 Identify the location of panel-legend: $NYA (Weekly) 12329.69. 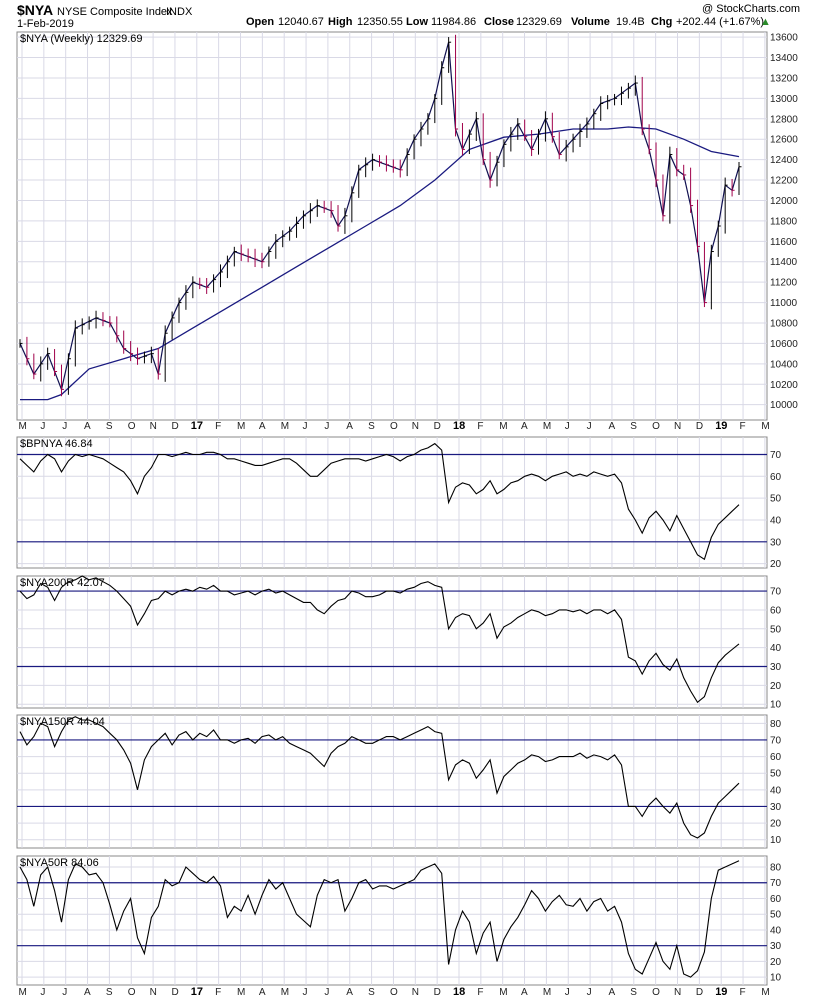
(81, 39).